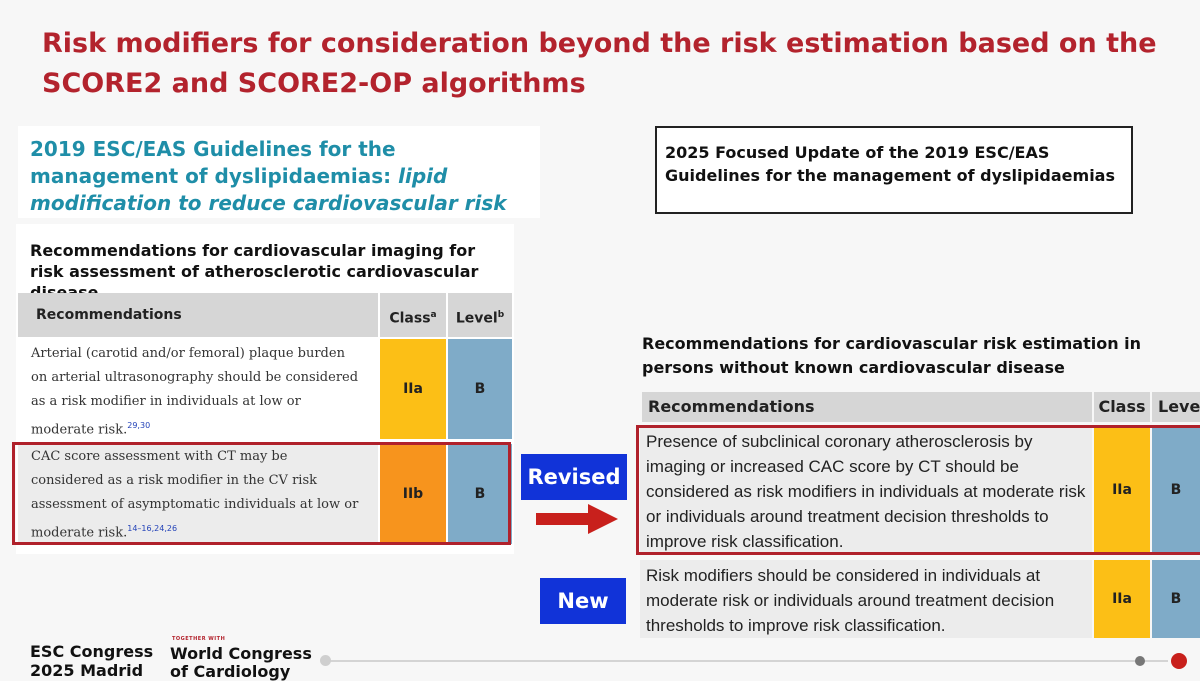 This screenshot has width=1200, height=681. What do you see at coordinates (199, 639) in the screenshot?
I see `together-with-label: TOGETHER WITH` at bounding box center [199, 639].